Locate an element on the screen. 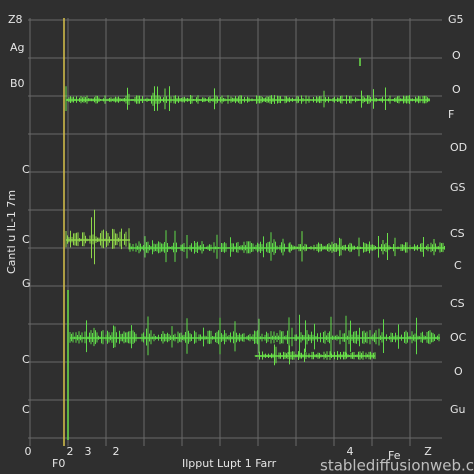 This screenshot has height=474, width=474. bottom-right-label: Fe is located at coordinates (394, 455).